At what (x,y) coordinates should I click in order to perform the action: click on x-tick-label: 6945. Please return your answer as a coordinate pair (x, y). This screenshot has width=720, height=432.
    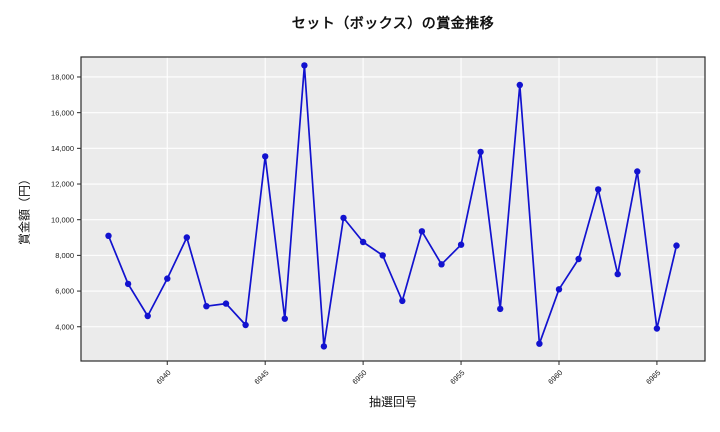
    Looking at the image, I should click on (261, 377).